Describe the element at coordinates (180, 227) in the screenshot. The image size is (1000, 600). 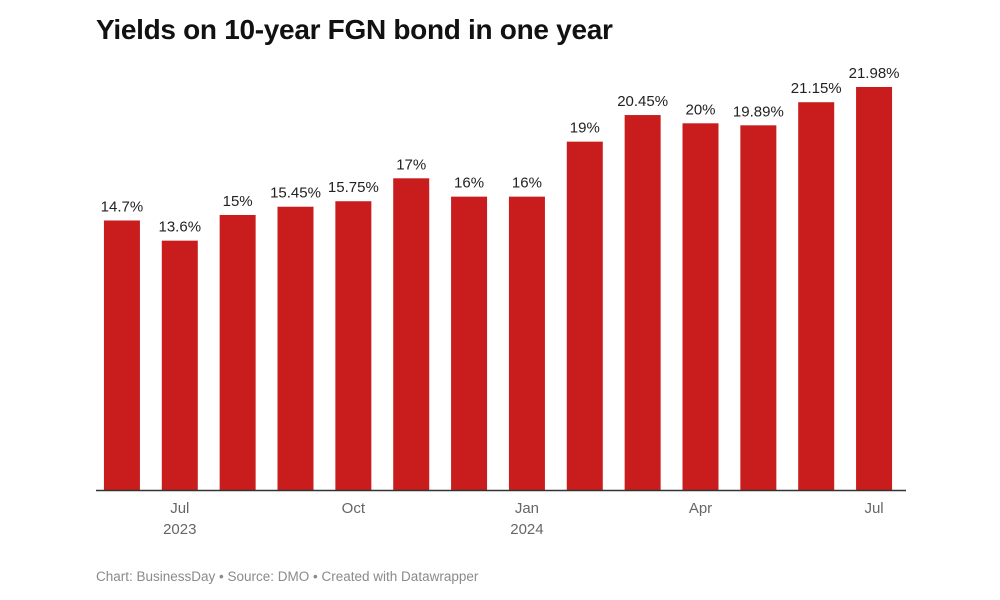
I see `data-label: 13.6%` at that location.